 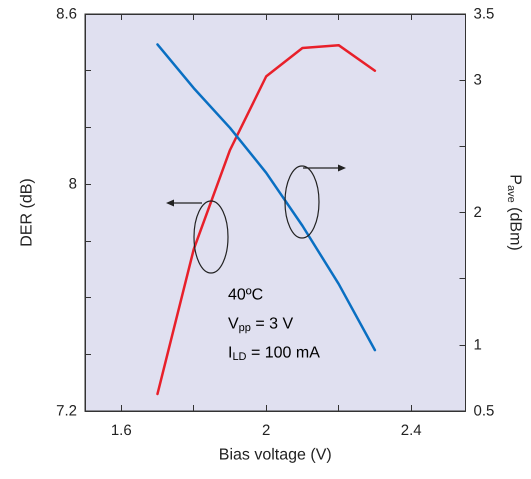 What do you see at coordinates (121, 430) in the screenshot?
I see `x-tick-label: 1.6` at bounding box center [121, 430].